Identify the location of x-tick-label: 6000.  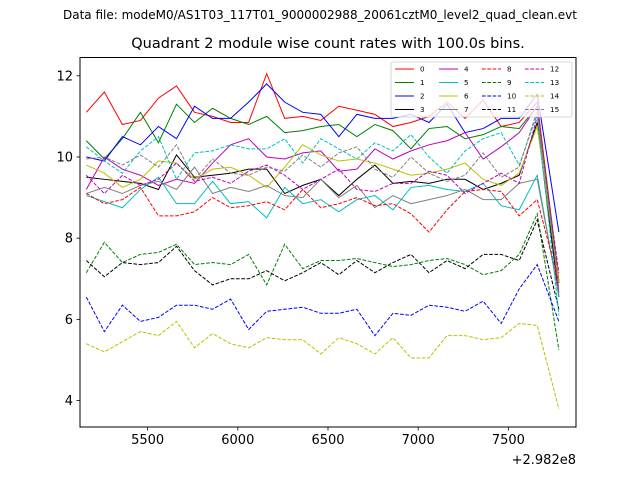
(237, 440).